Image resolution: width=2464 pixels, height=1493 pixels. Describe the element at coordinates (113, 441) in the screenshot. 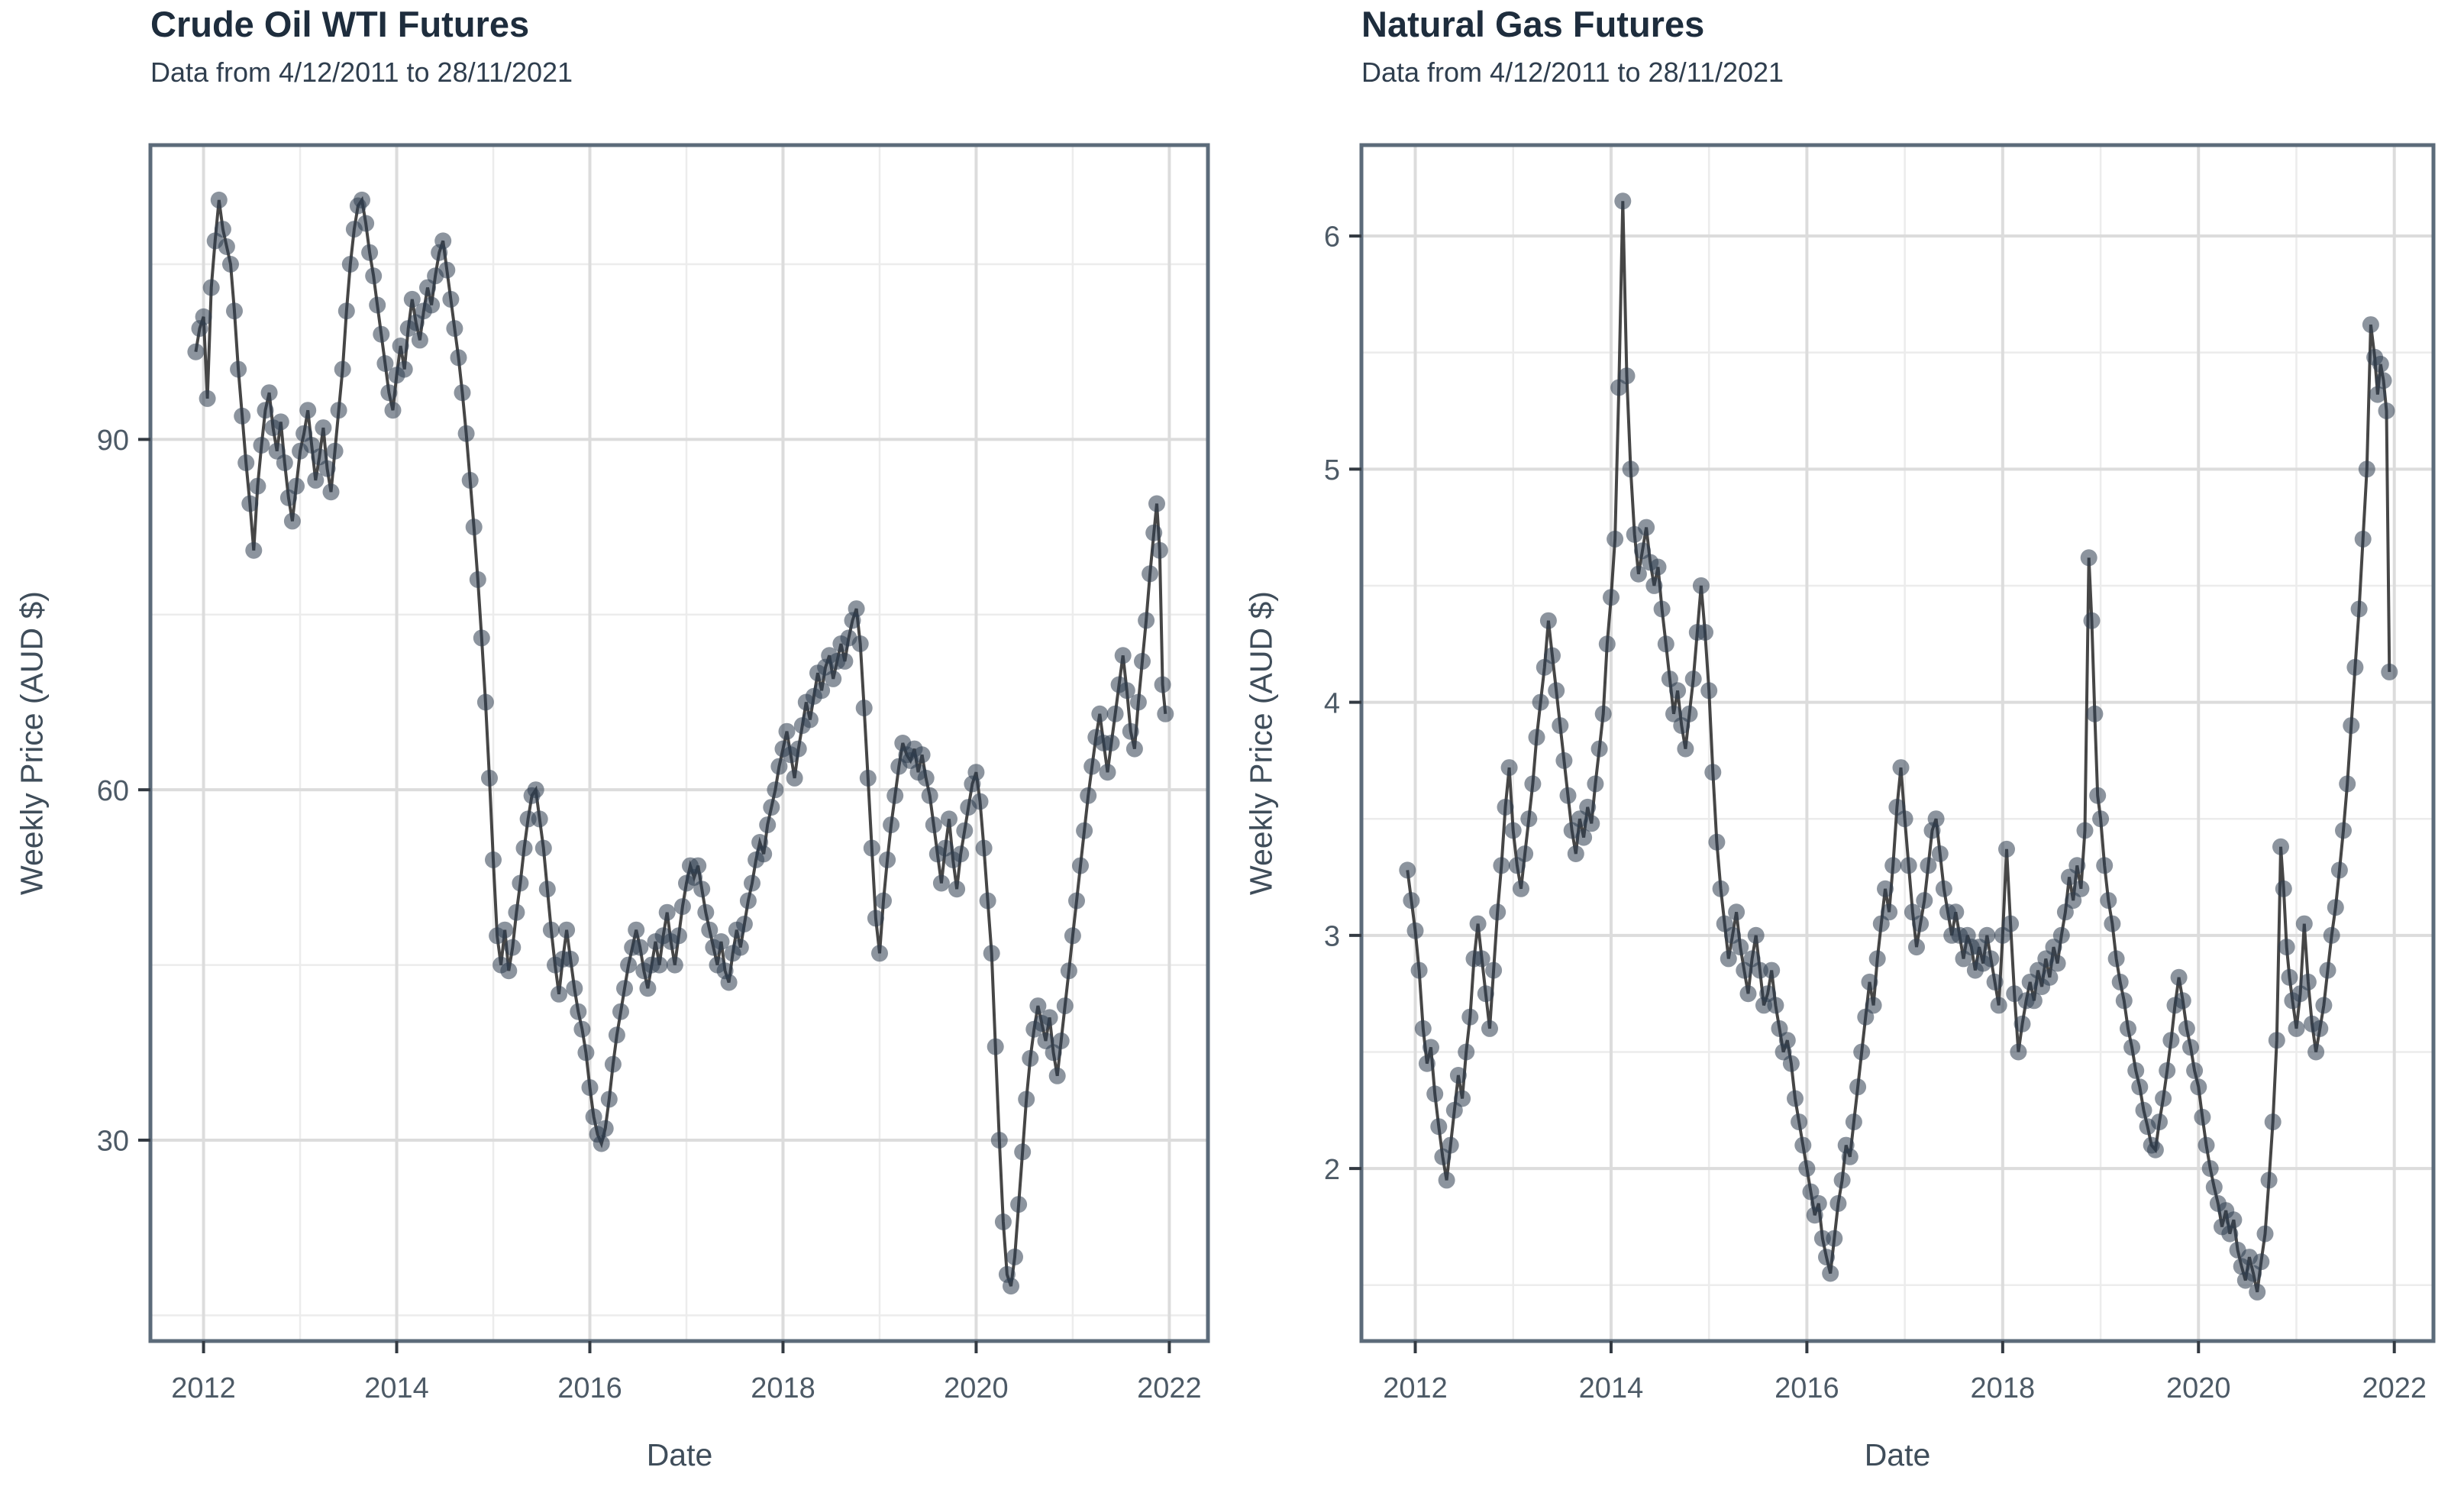

I see `svg-text: 90` at that location.